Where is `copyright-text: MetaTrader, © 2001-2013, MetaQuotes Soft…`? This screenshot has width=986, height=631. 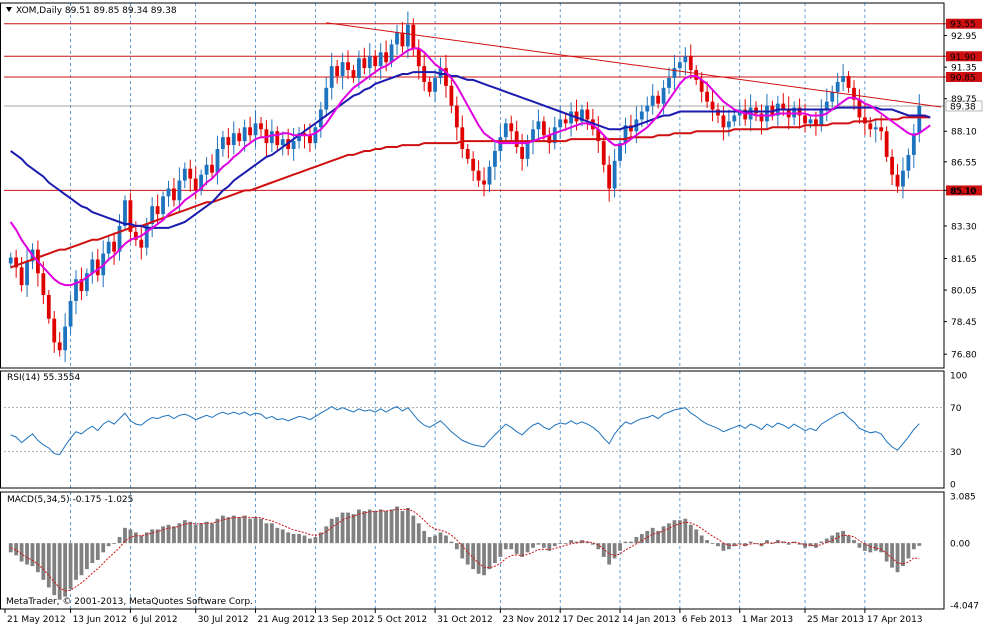
copyright-text: MetaTrader, © 2001-2013, MetaQuotes Soft… is located at coordinates (129, 602).